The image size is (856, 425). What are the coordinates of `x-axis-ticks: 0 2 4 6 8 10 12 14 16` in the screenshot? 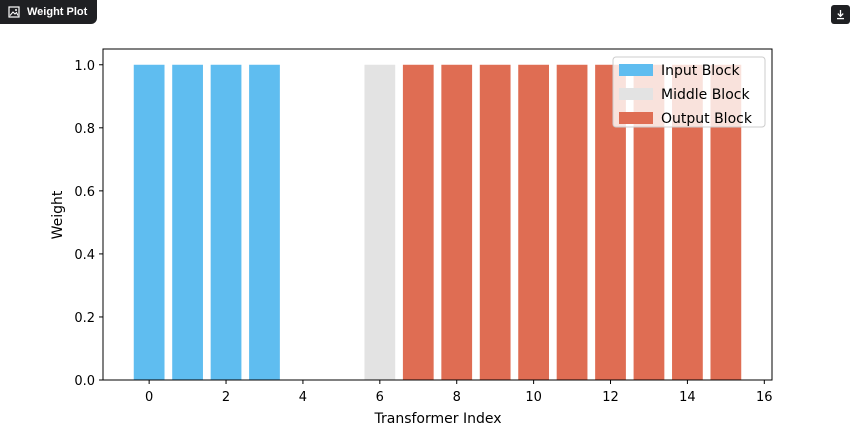 It's located at (459, 392).